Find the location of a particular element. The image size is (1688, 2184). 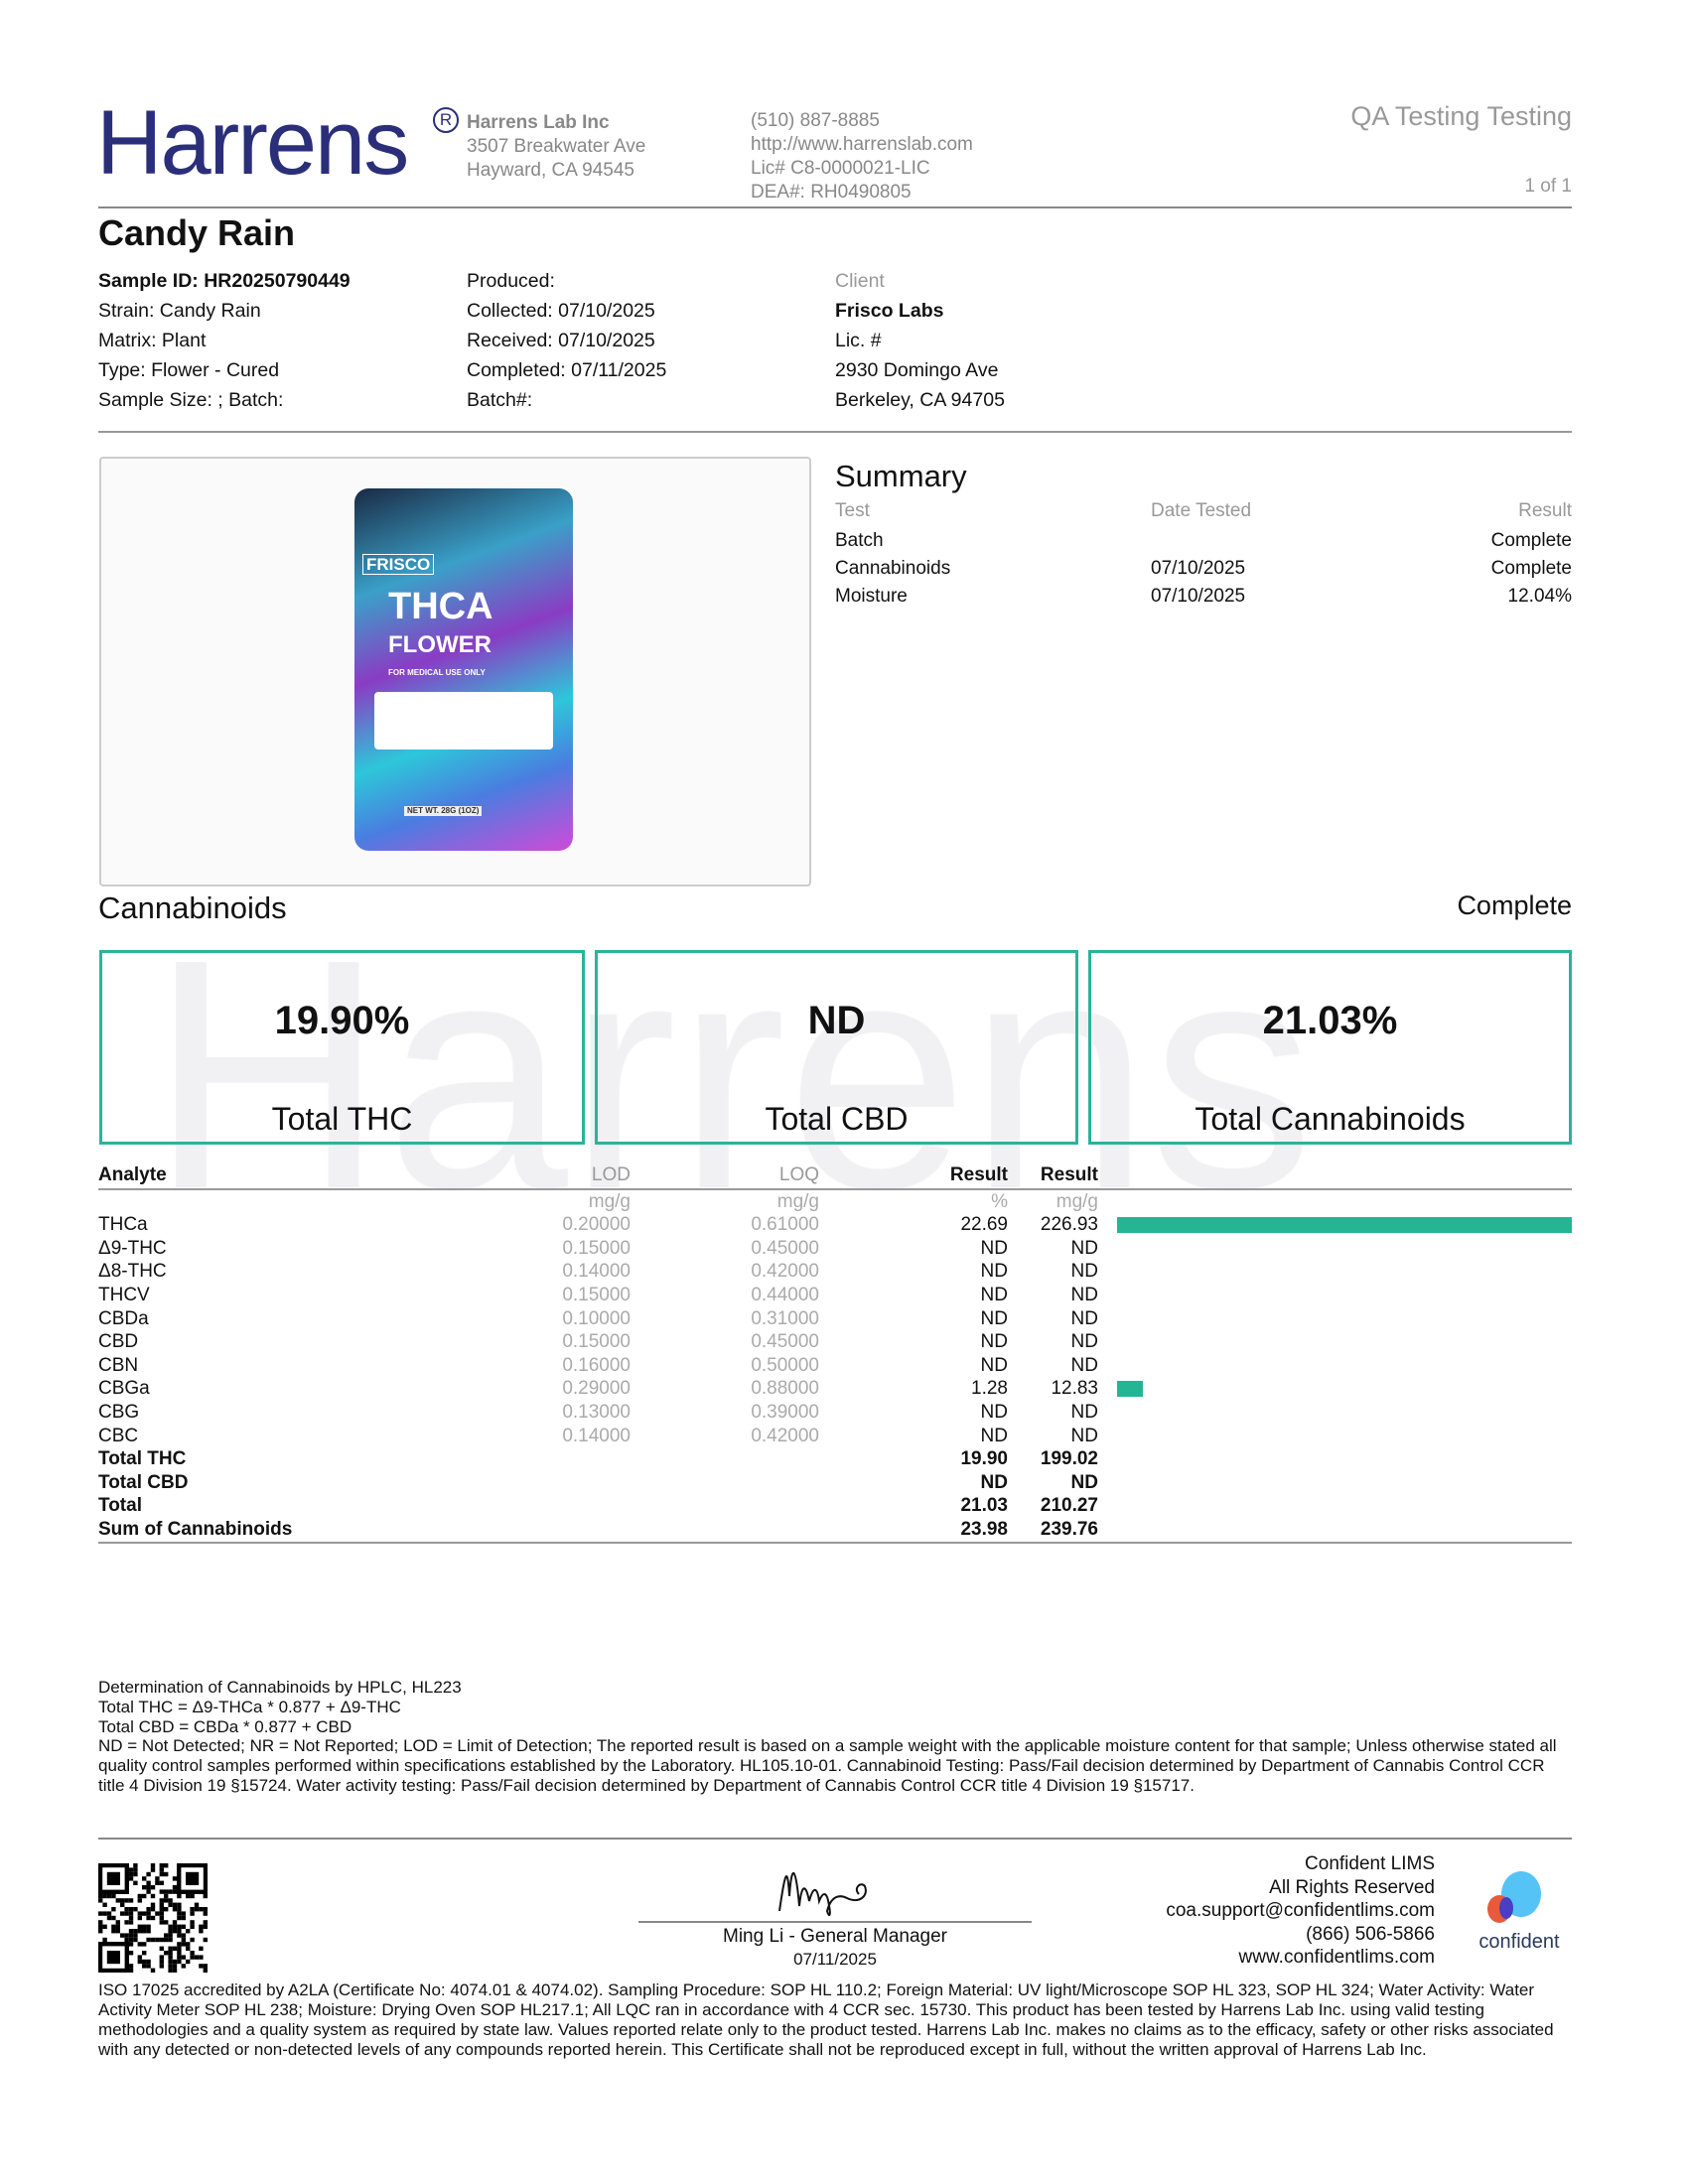

summary-test: Cannabinoids is located at coordinates (893, 568).